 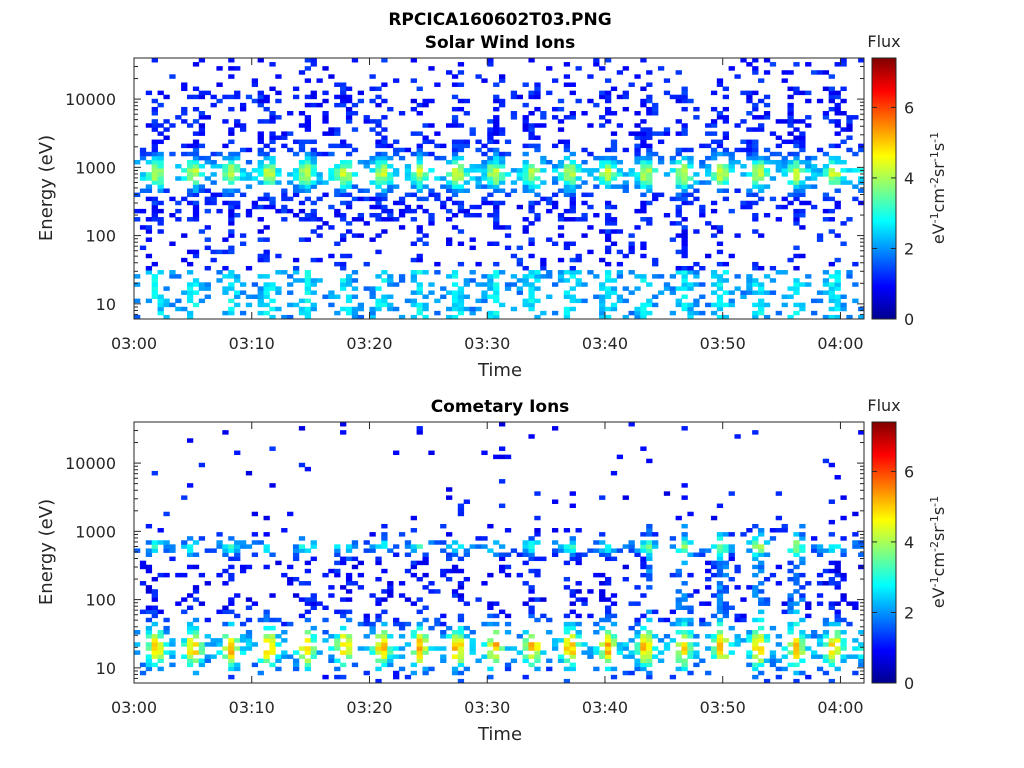 What do you see at coordinates (46, 552) in the screenshot?
I see `y-axis-label: Energy (eV)` at bounding box center [46, 552].